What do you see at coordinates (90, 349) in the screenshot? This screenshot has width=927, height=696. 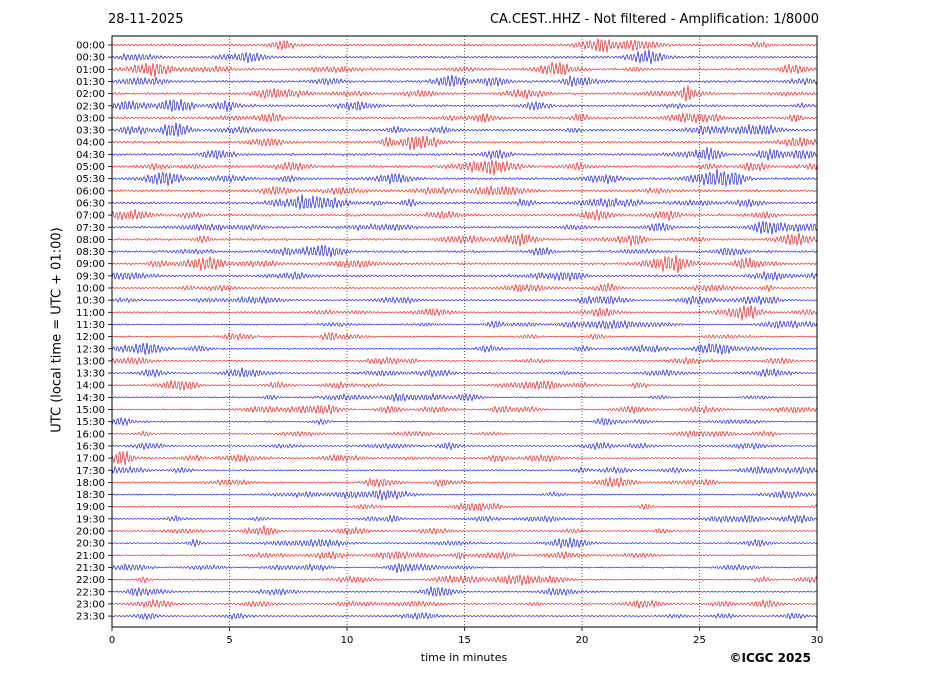 I see `y-tick-label: 12:30` at bounding box center [90, 349].